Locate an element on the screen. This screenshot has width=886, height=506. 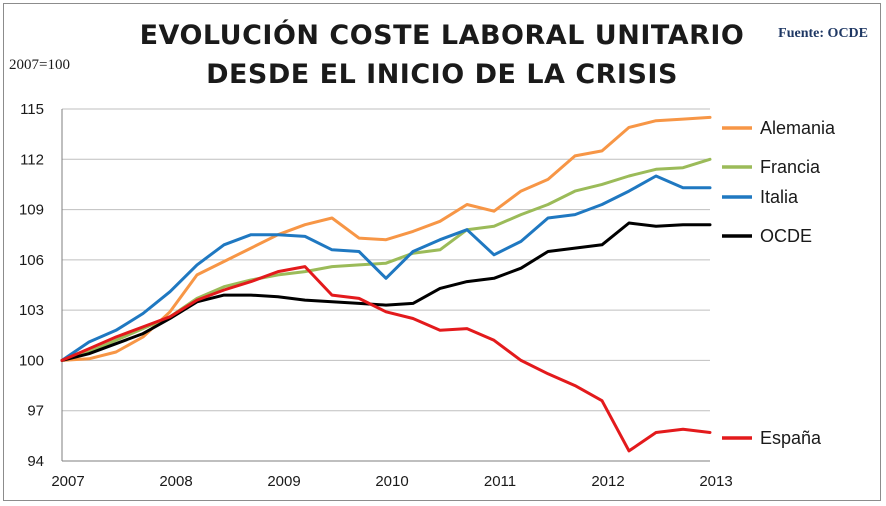
x-tick-label: 2008 is located at coordinates (175, 481).